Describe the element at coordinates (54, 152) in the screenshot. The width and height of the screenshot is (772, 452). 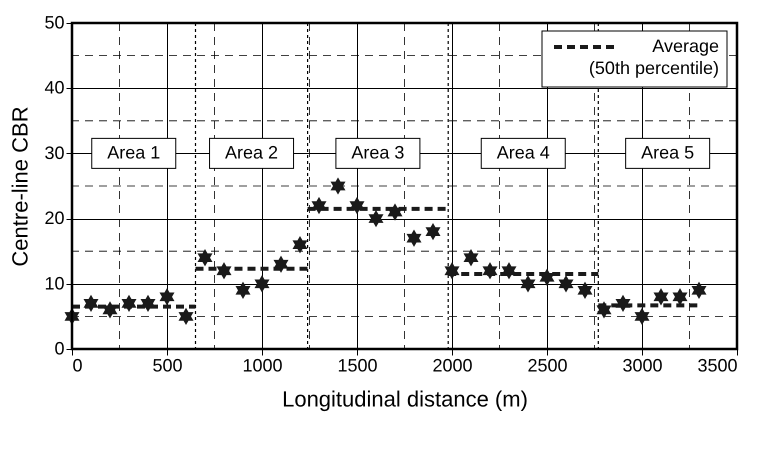
I see `y-tick-label: 30` at that location.